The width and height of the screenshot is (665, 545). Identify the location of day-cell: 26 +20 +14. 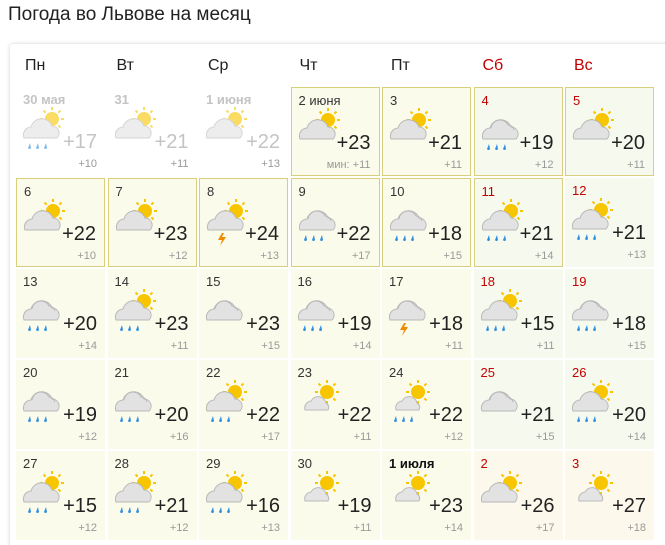
(609, 404).